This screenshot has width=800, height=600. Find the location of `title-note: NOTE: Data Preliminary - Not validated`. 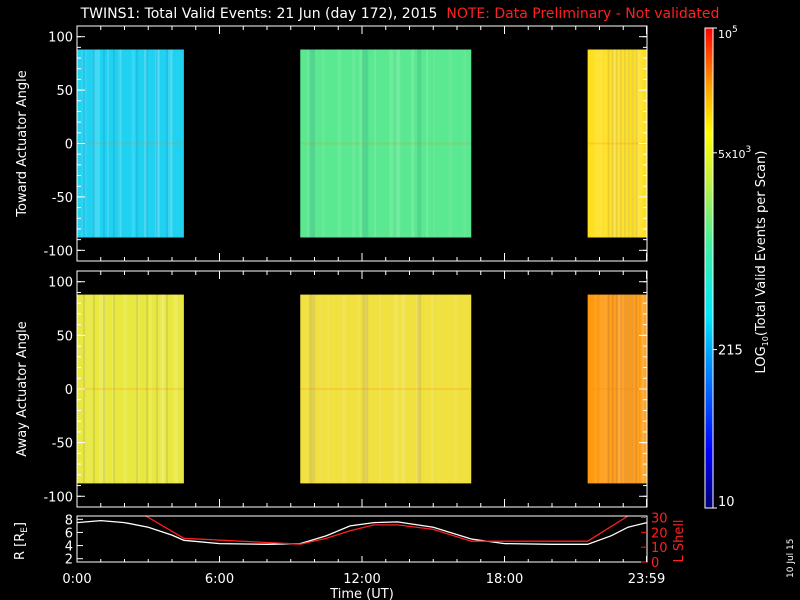

title-note: NOTE: Data Preliminary - Not validated is located at coordinates (583, 14).